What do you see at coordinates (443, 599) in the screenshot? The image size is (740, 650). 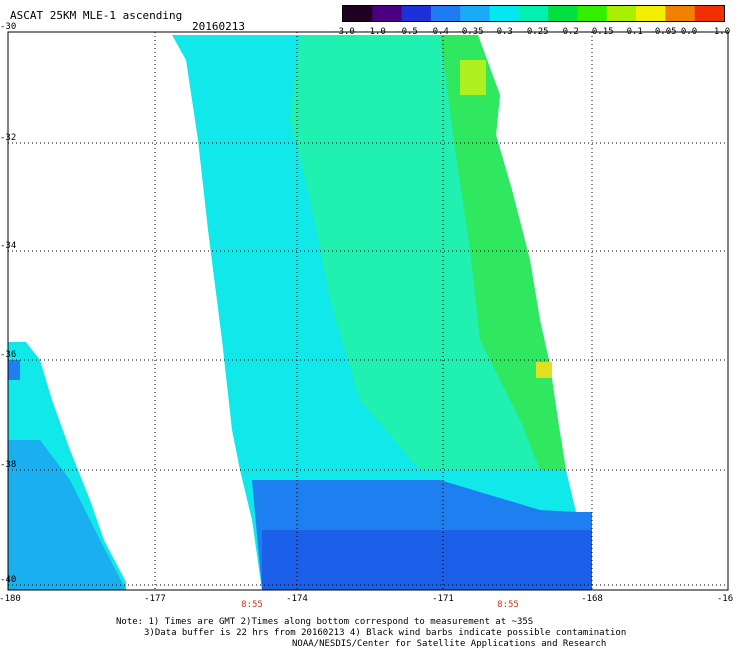 I see `longitude-label: -171` at bounding box center [443, 599].